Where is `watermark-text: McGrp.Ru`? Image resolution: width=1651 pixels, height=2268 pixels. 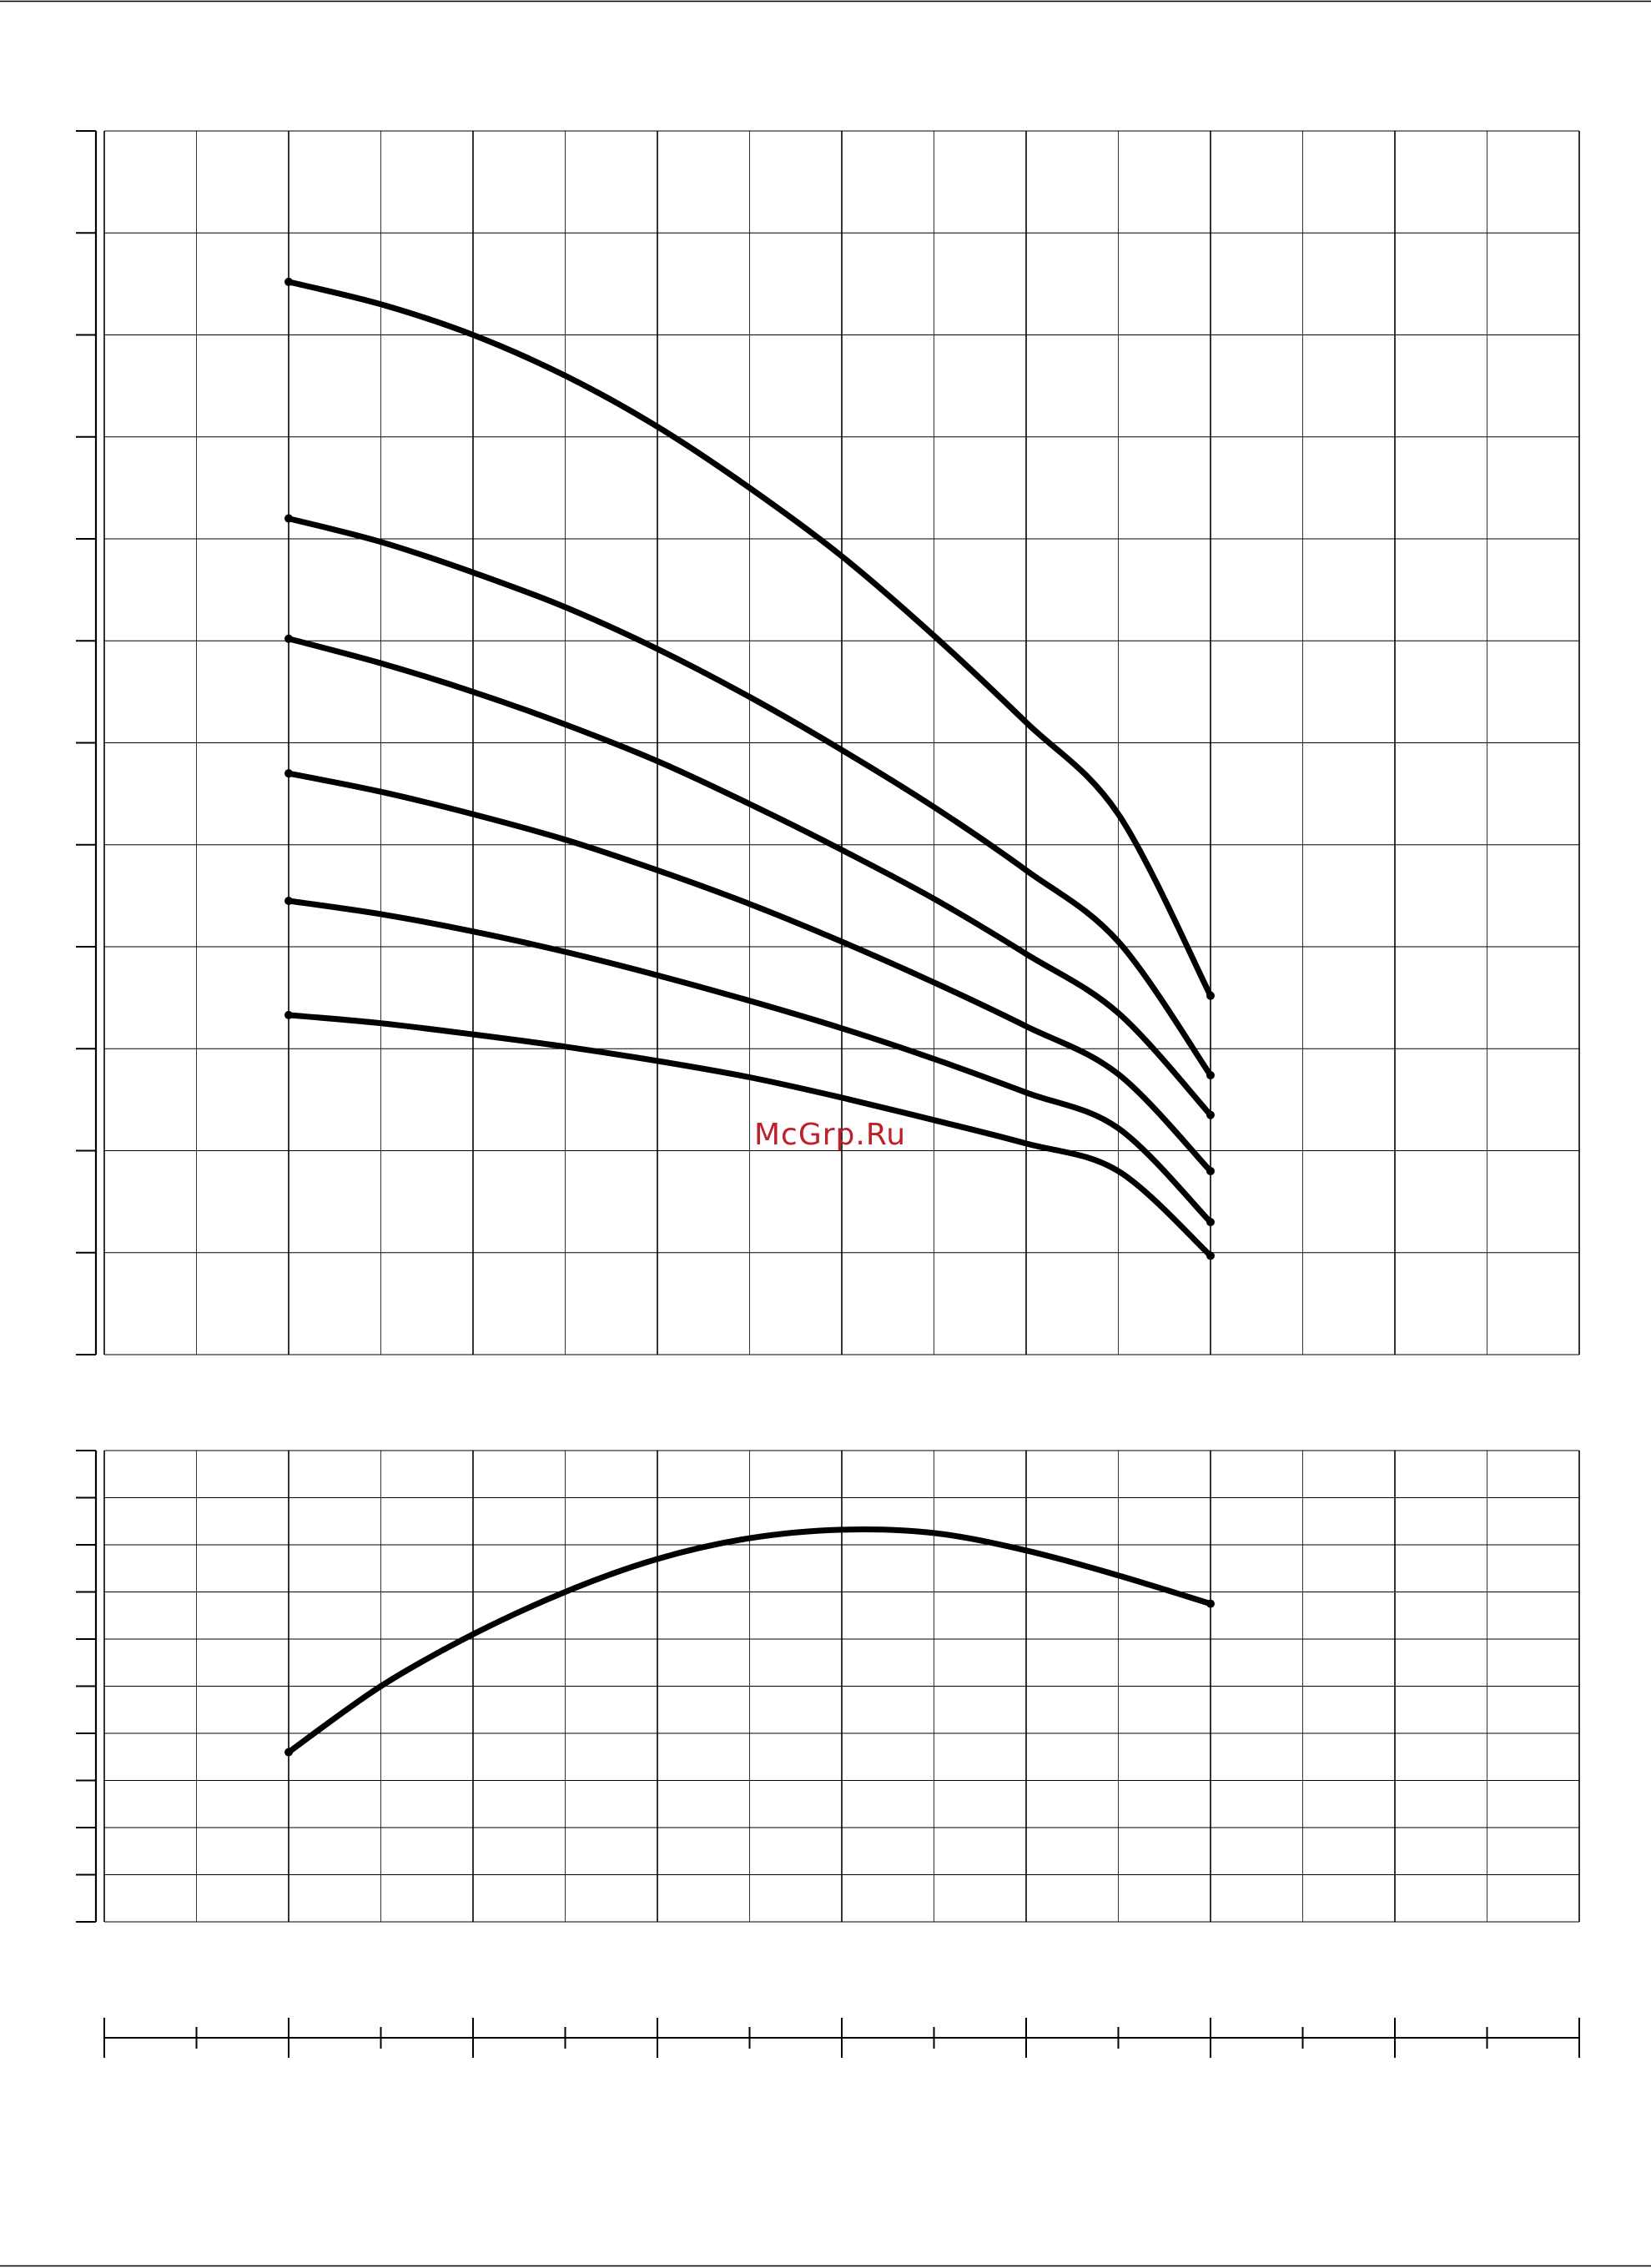 watermark-text: McGrp.Ru is located at coordinates (830, 1135).